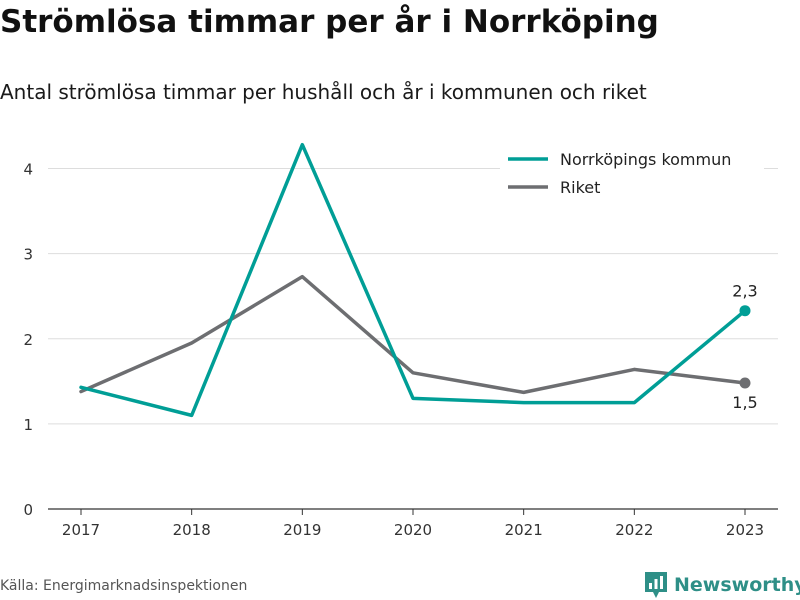 The width and height of the screenshot is (800, 600). What do you see at coordinates (634, 530) in the screenshot?
I see `x-tick-label: 2022` at bounding box center [634, 530].